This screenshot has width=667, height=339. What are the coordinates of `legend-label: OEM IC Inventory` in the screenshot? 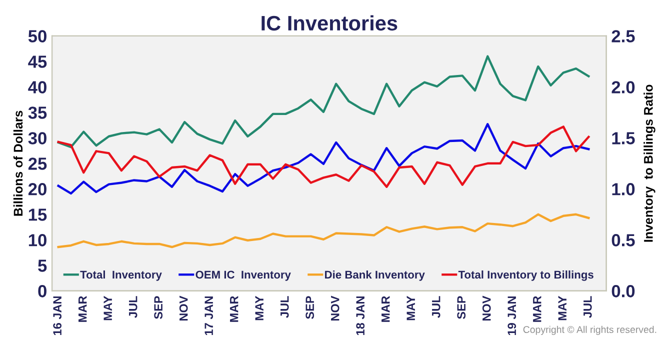 It's located at (243, 275).